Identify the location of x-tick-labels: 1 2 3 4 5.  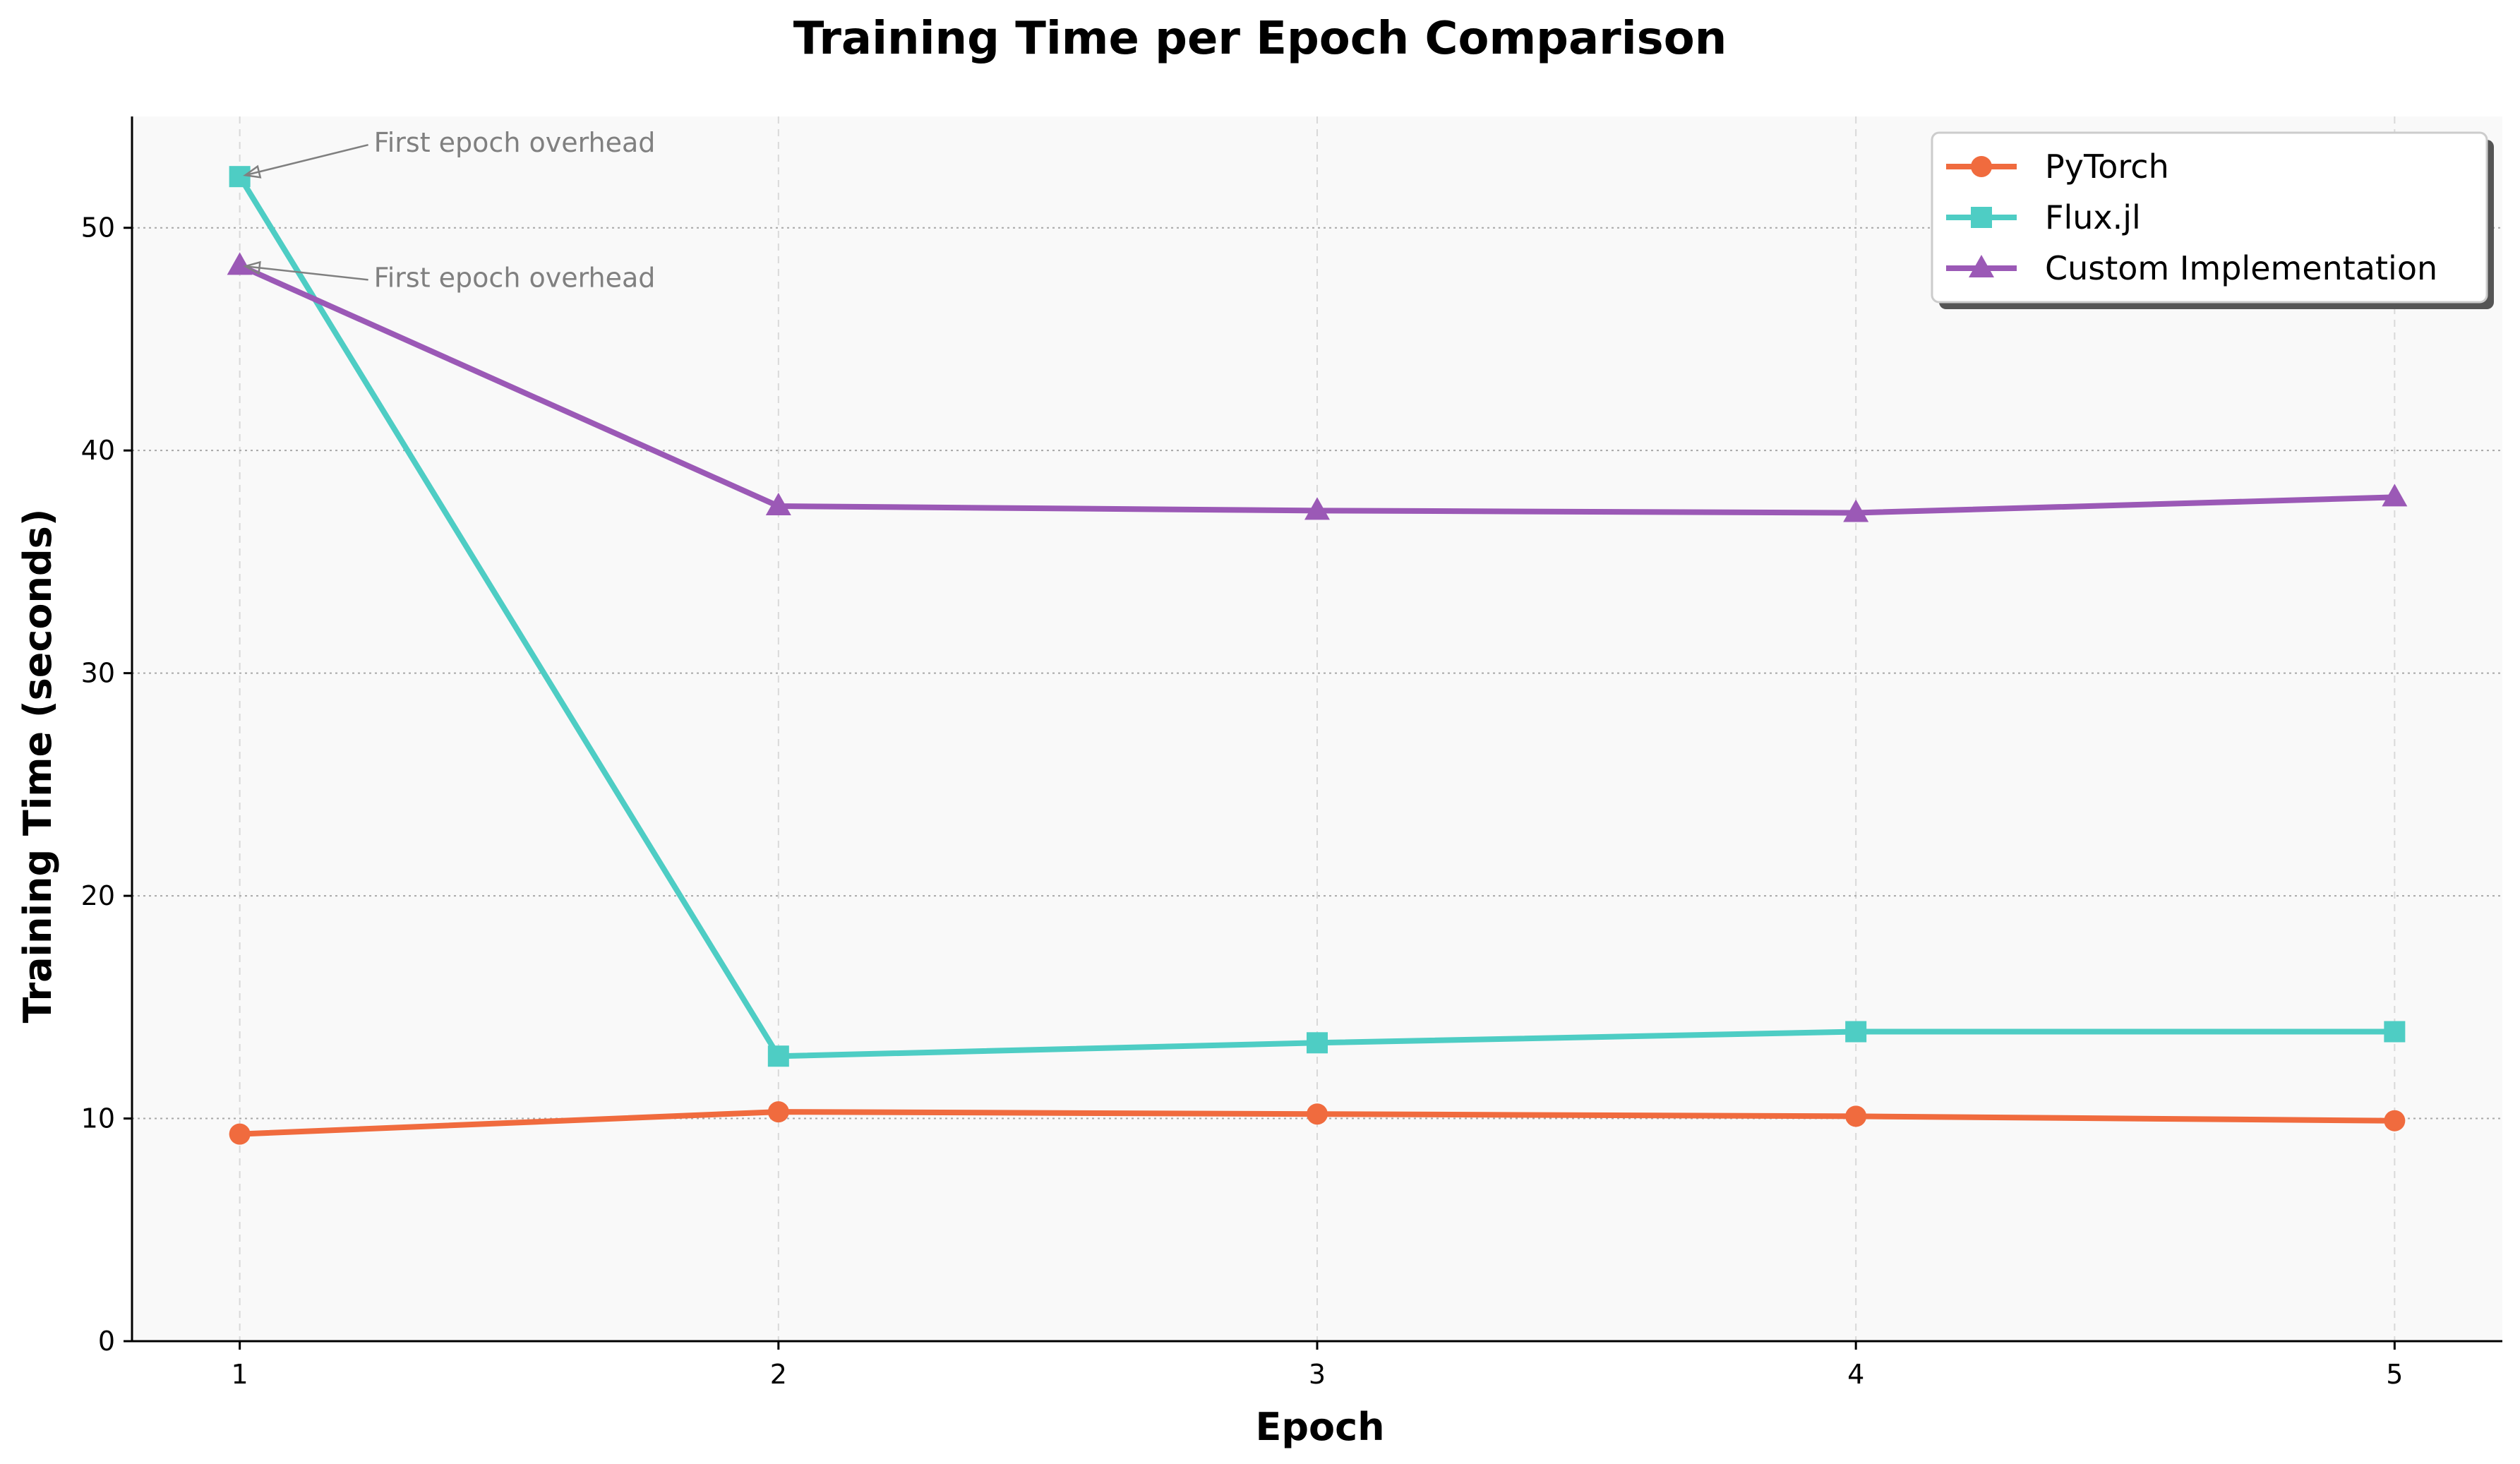
(1318, 1375).